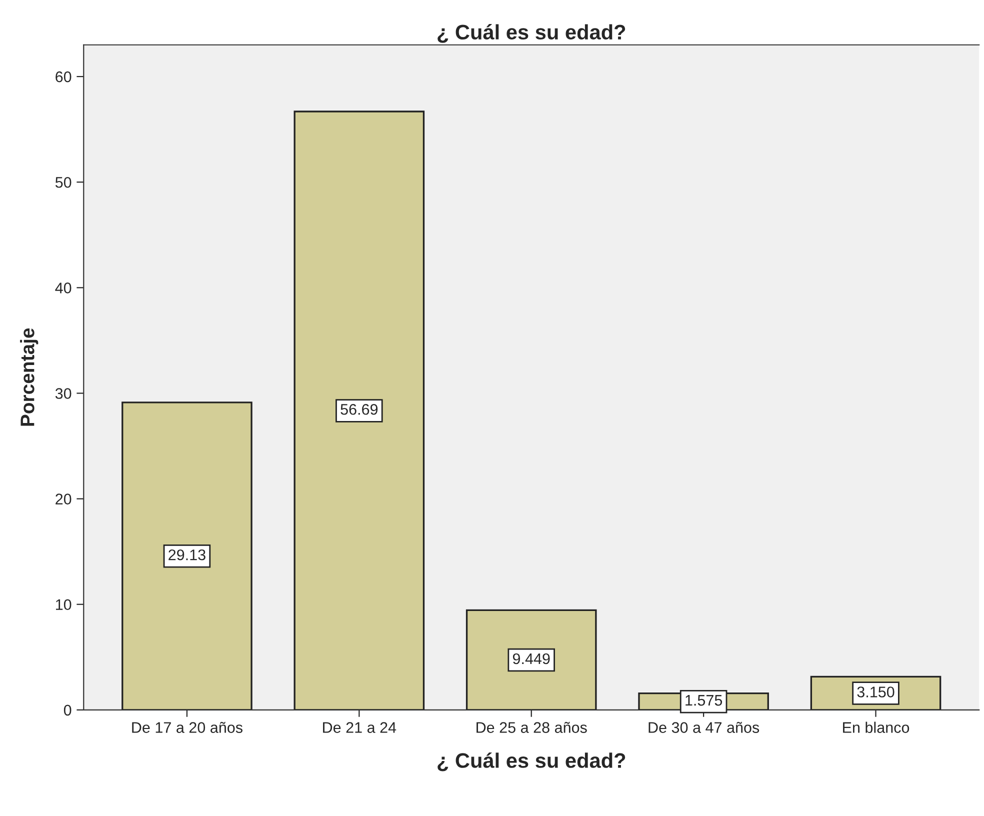 Image resolution: width=984 pixels, height=816 pixels. I want to click on y-tick-label: 20, so click(64, 499).